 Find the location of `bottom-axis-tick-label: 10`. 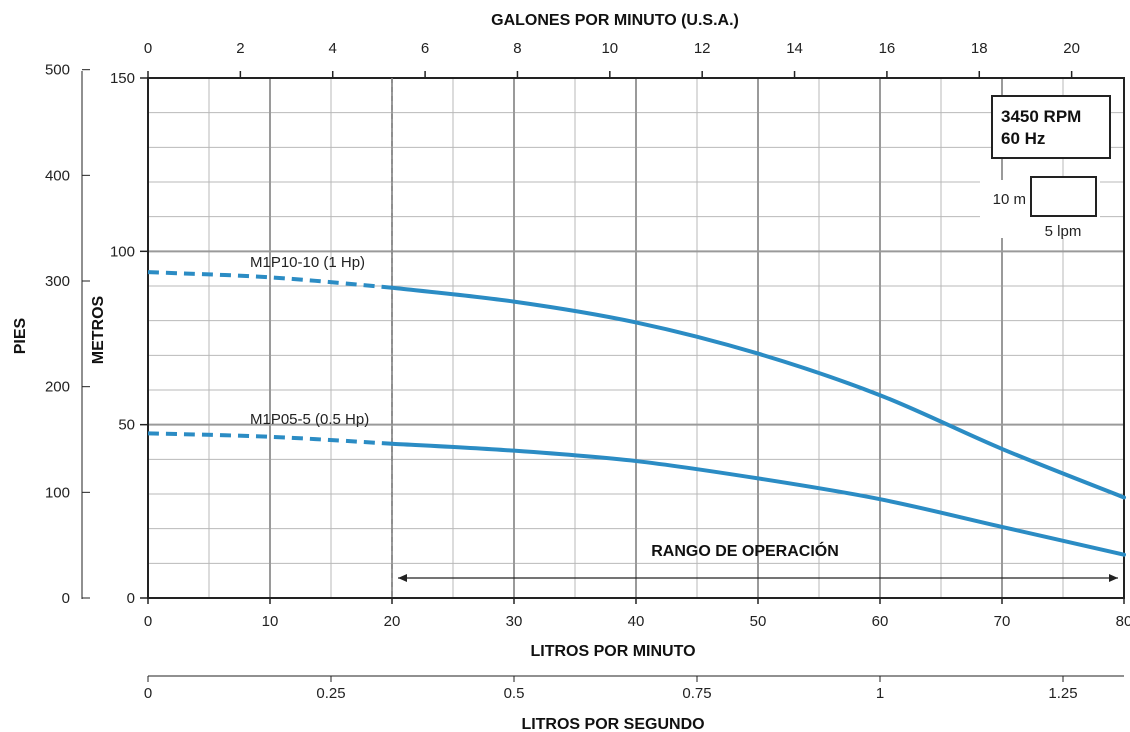

bottom-axis-tick-label: 10 is located at coordinates (270, 621).